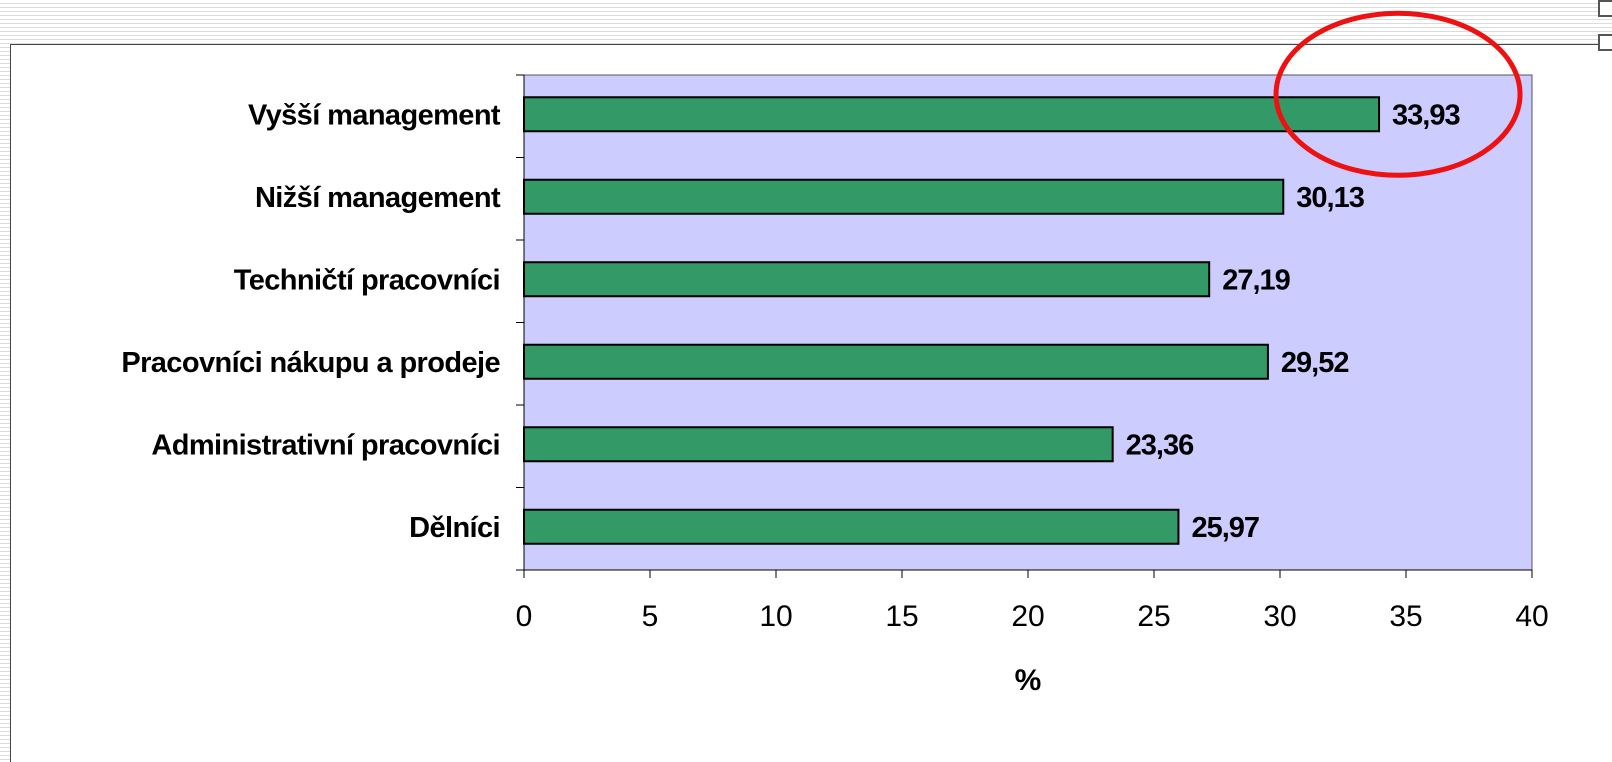 The height and width of the screenshot is (762, 1612). Describe the element at coordinates (1027, 616) in the screenshot. I see `x-tick-label: 20` at that location.